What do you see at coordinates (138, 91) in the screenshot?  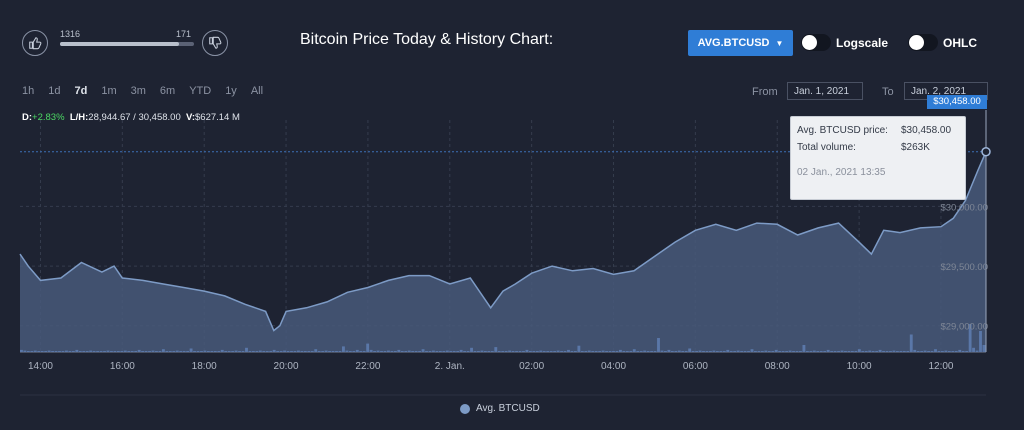 I see `range-3m: 3m` at bounding box center [138, 91].